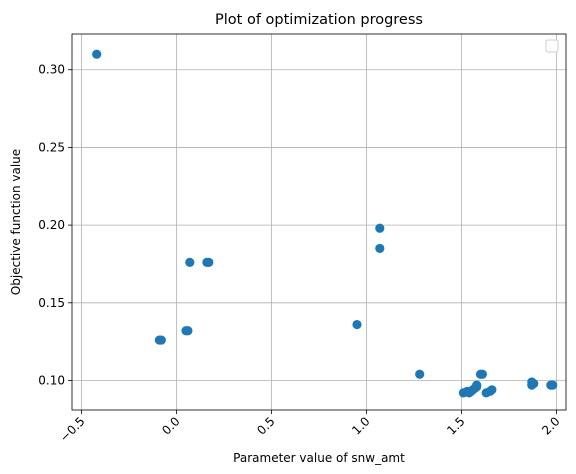 This screenshot has height=474, width=576. Describe the element at coordinates (51, 303) in the screenshot. I see `y-tick-label: 0.15` at that location.